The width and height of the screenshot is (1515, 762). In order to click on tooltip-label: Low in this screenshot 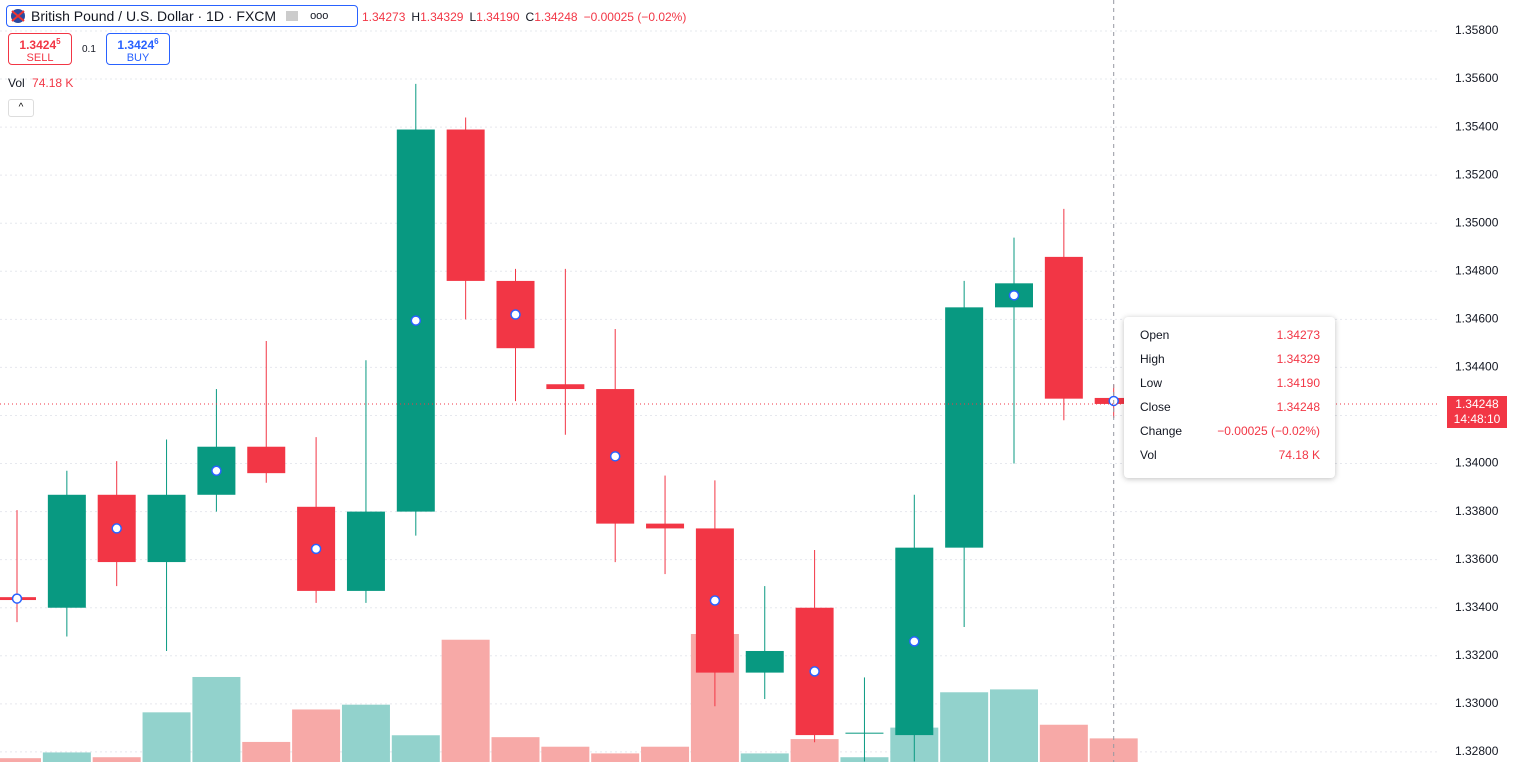, I will do `click(1151, 383)`.